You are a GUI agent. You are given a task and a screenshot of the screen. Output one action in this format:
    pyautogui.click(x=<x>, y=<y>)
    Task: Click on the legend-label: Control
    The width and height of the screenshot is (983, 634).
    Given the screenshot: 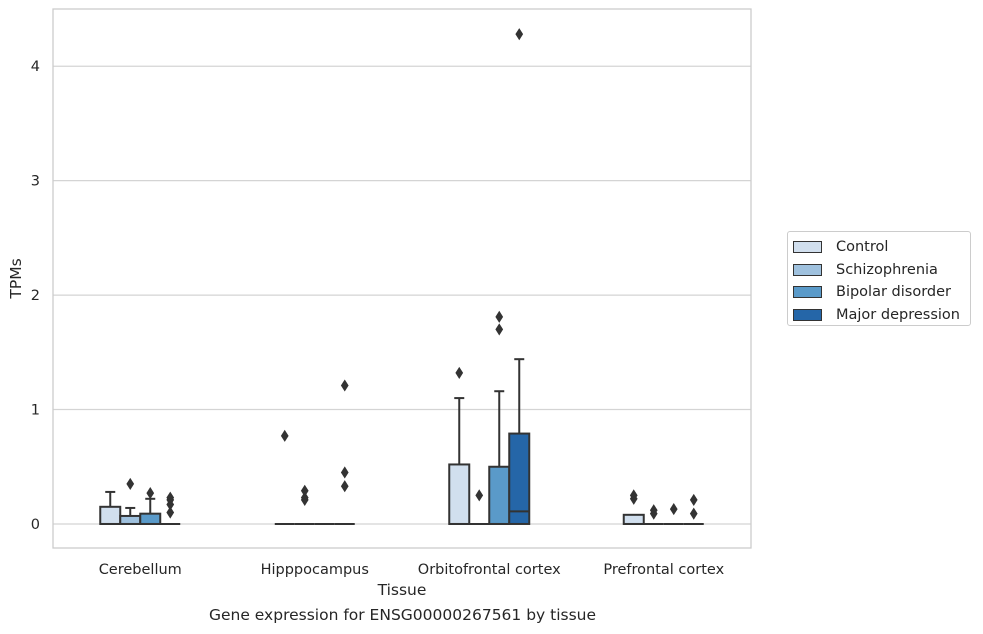 What is the action you would take?
    pyautogui.click(x=862, y=247)
    